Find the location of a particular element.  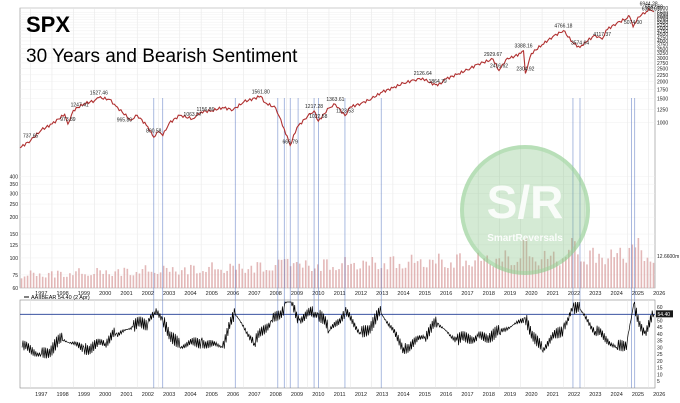

price-y-tick-label: 400 is located at coordinates (14, 177).